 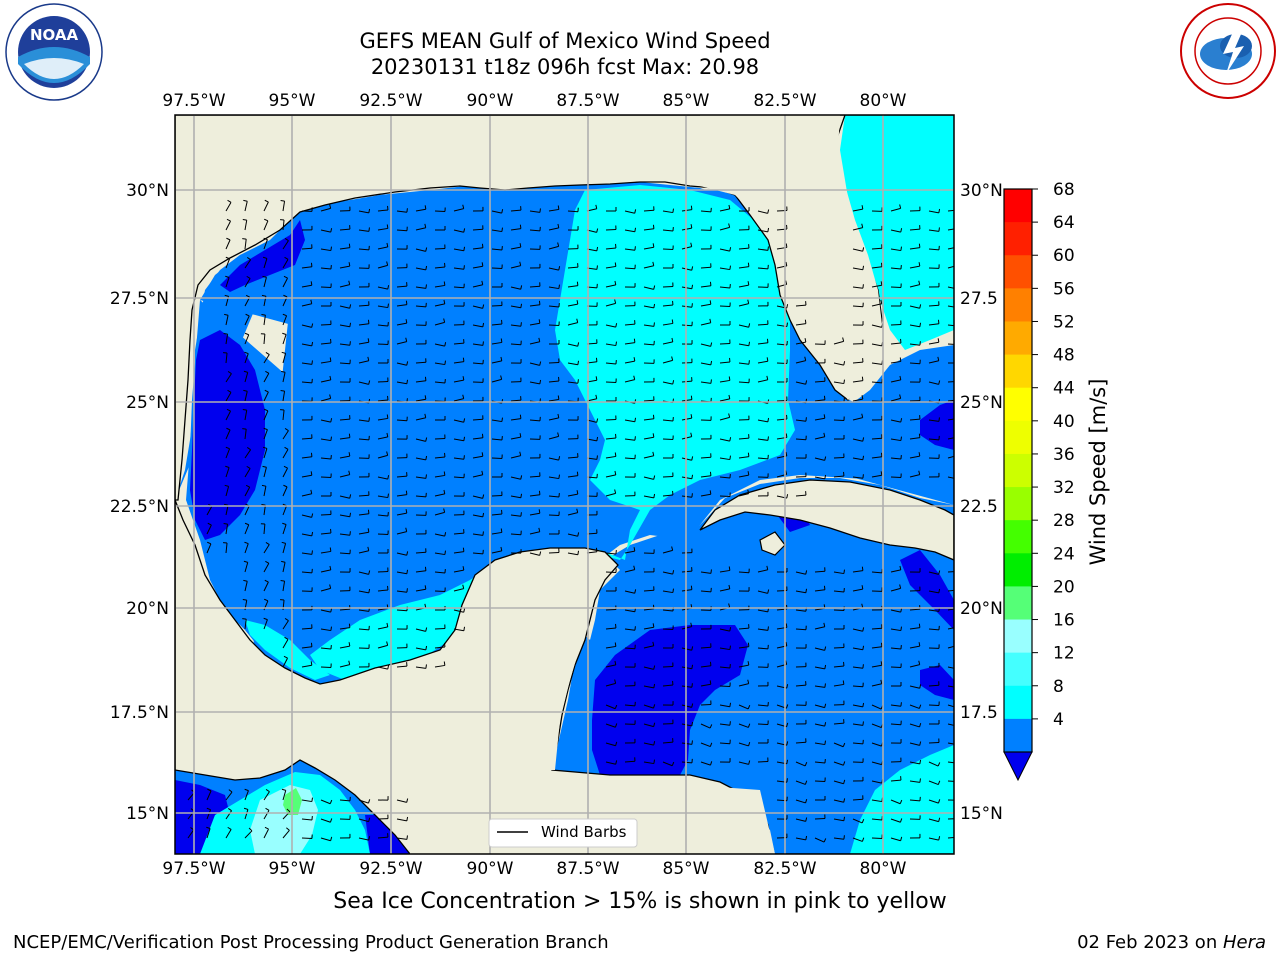 What do you see at coordinates (1018, 338) in the screenshot?
I see `colorbar-swatch` at bounding box center [1018, 338].